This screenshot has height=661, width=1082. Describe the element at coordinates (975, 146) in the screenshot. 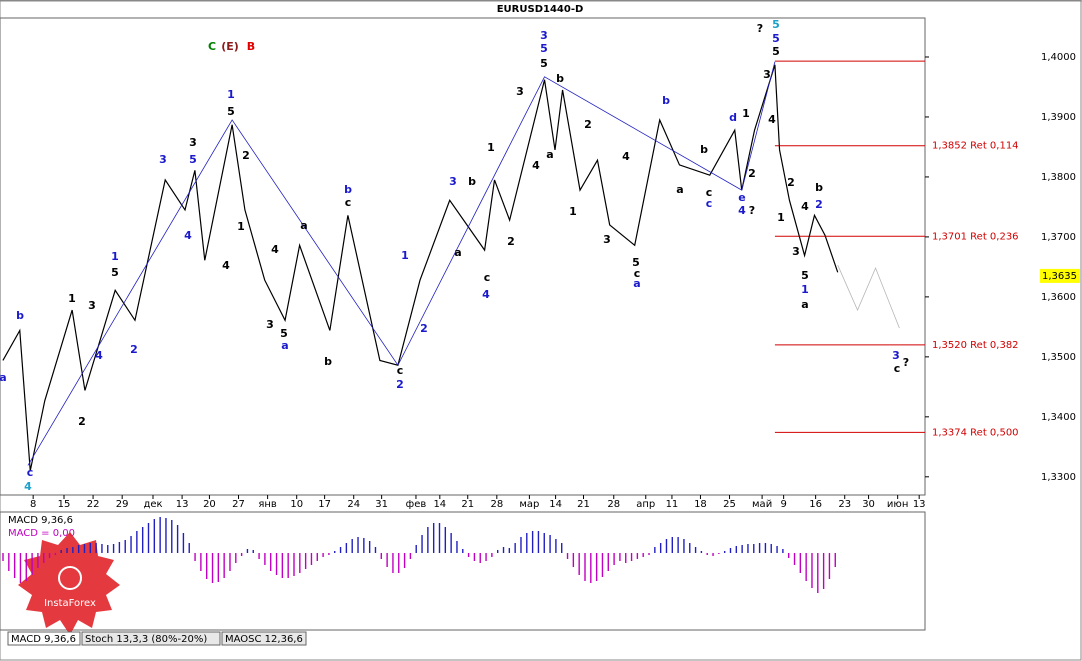

I see `fib-label: 1,3852 Ret 0,114` at that location.